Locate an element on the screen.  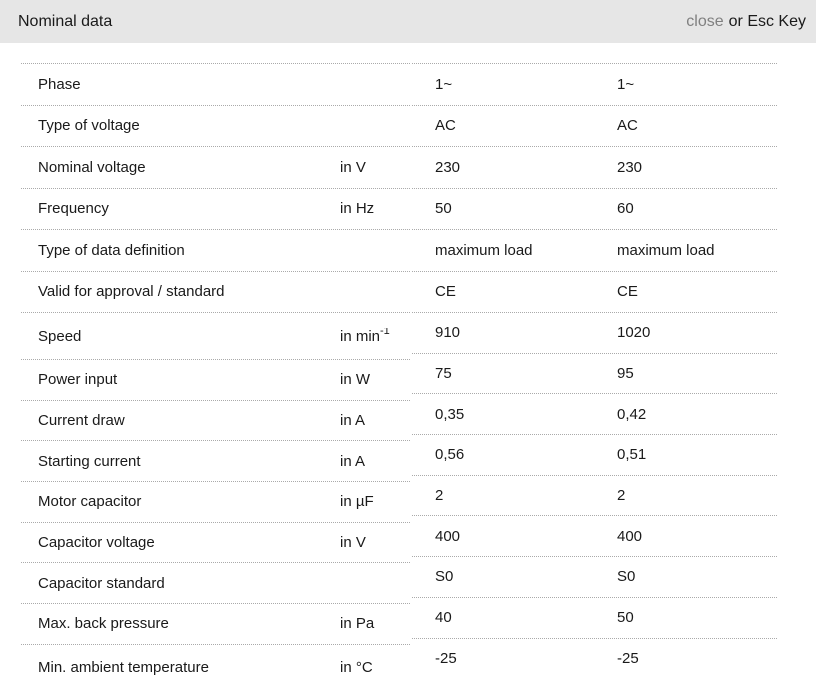
table-row: 910 1020 is located at coordinates (594, 332).